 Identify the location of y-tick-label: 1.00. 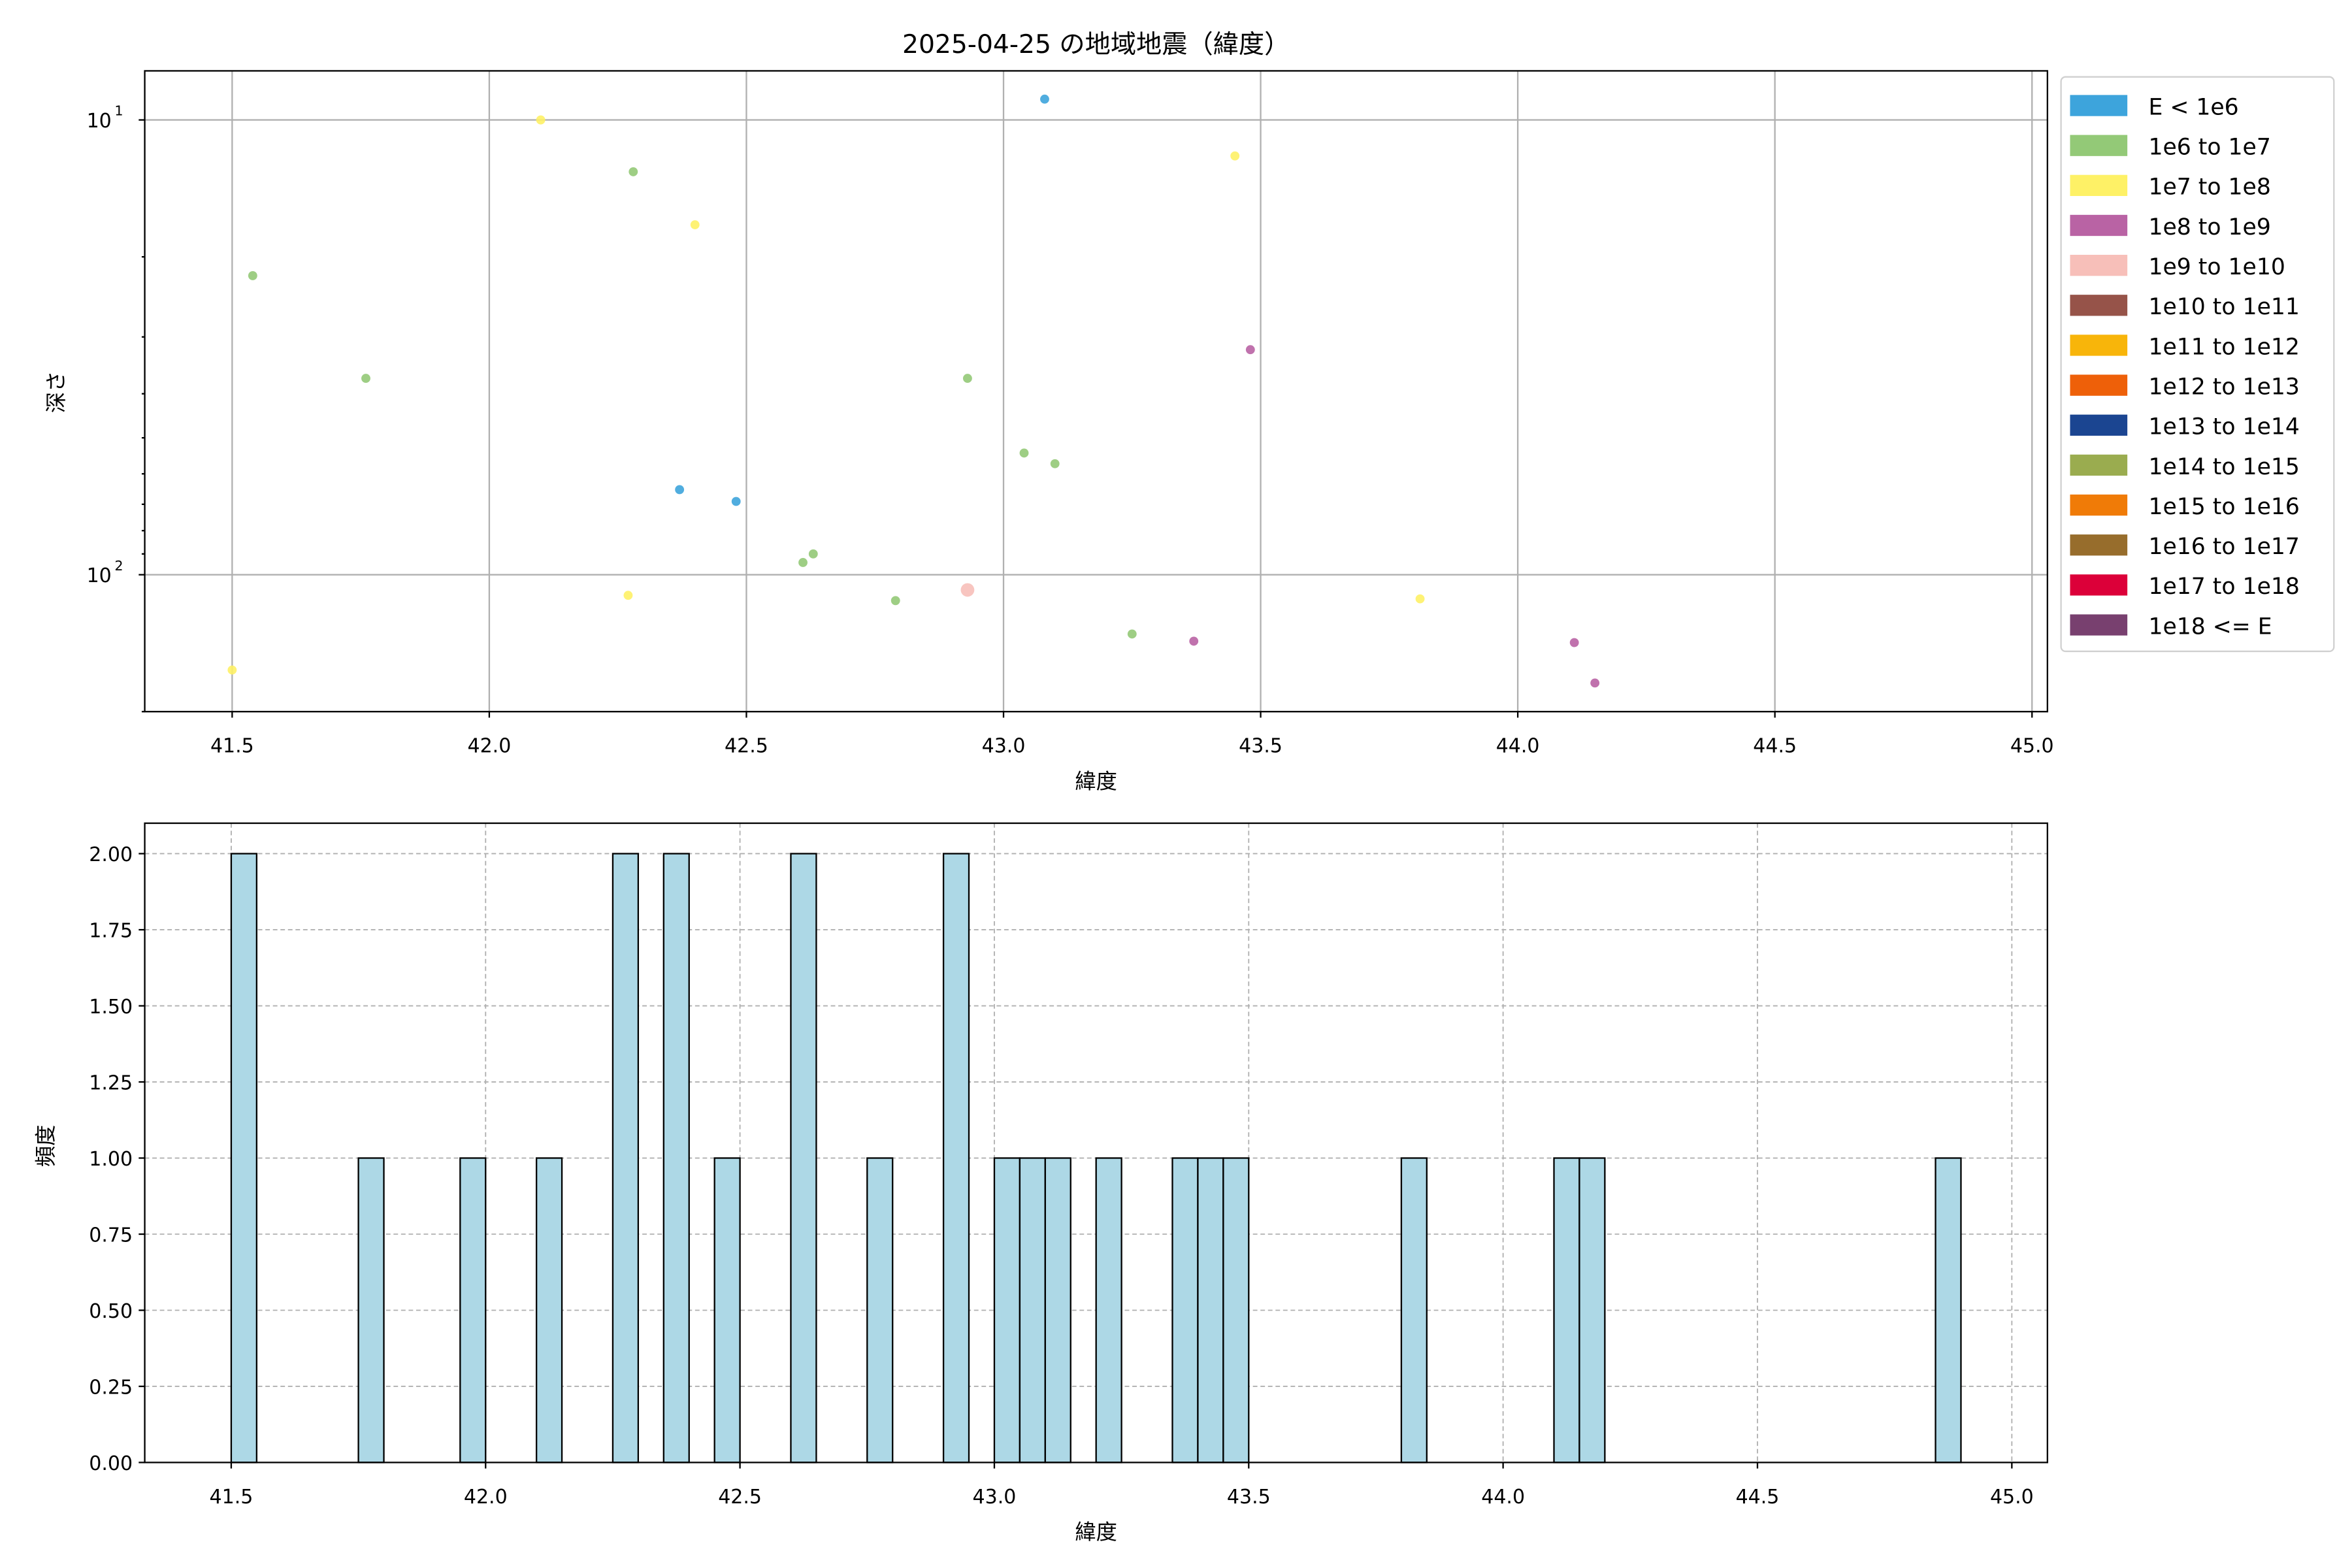
(111, 1159).